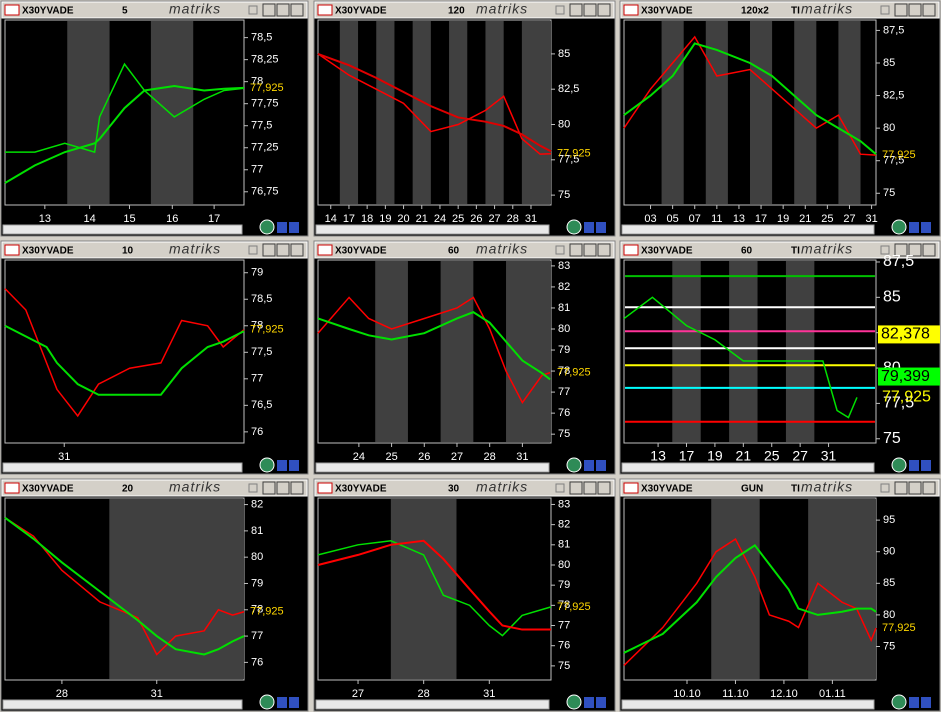 This screenshot has width=941, height=712. I want to click on y-tick-label: 85, so click(889, 583).